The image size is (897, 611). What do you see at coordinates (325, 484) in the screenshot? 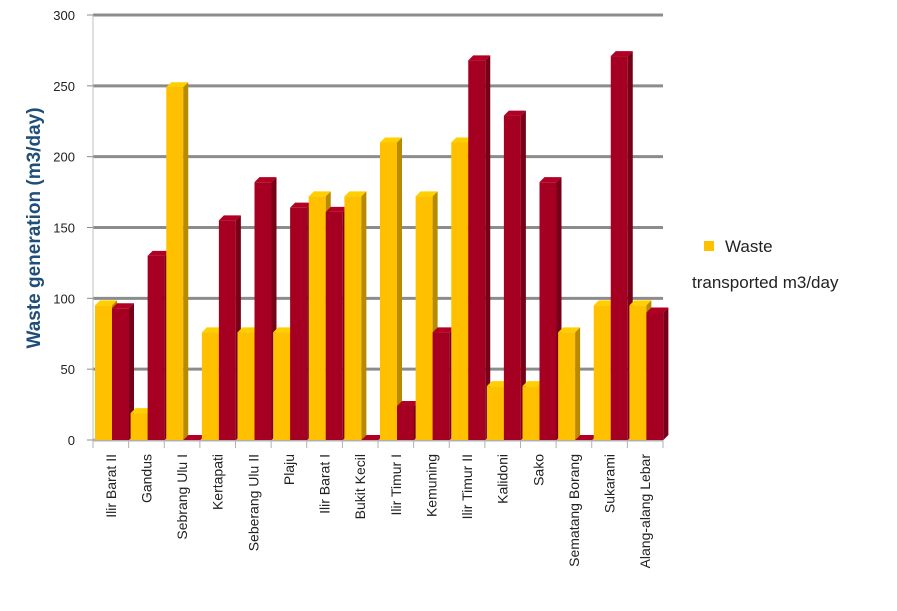
I see `x-category-label: Ilir Barat I` at bounding box center [325, 484].